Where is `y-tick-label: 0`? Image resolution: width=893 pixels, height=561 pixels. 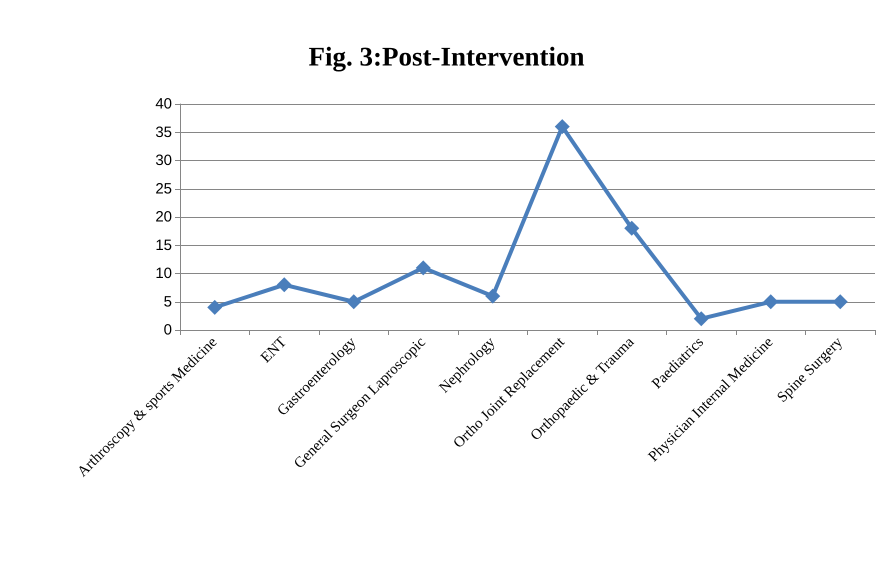
y-tick-label: 0 is located at coordinates (168, 330).